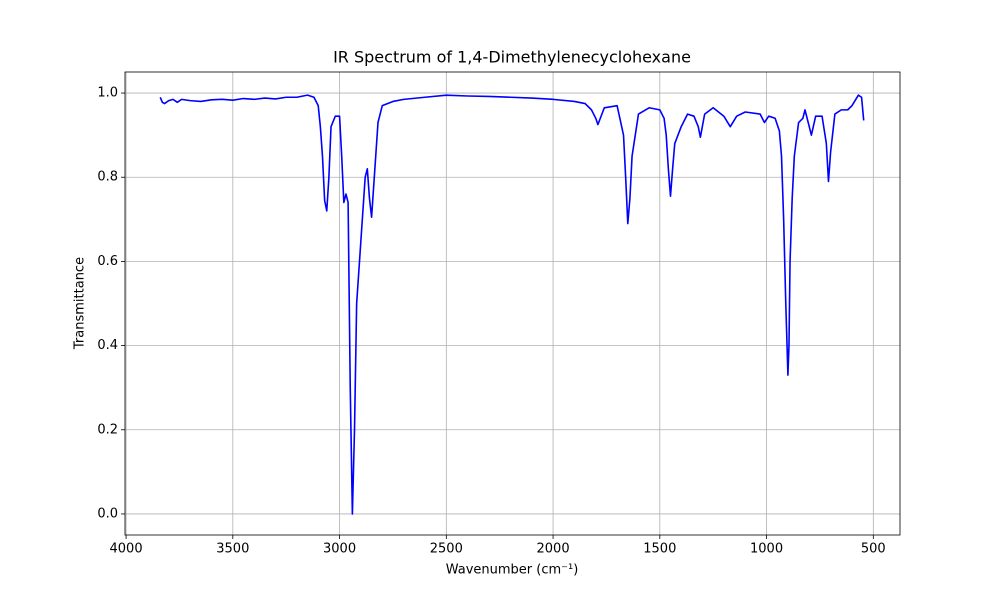 The width and height of the screenshot is (1000, 600). I want to click on x-tick-label: 1500, so click(659, 549).